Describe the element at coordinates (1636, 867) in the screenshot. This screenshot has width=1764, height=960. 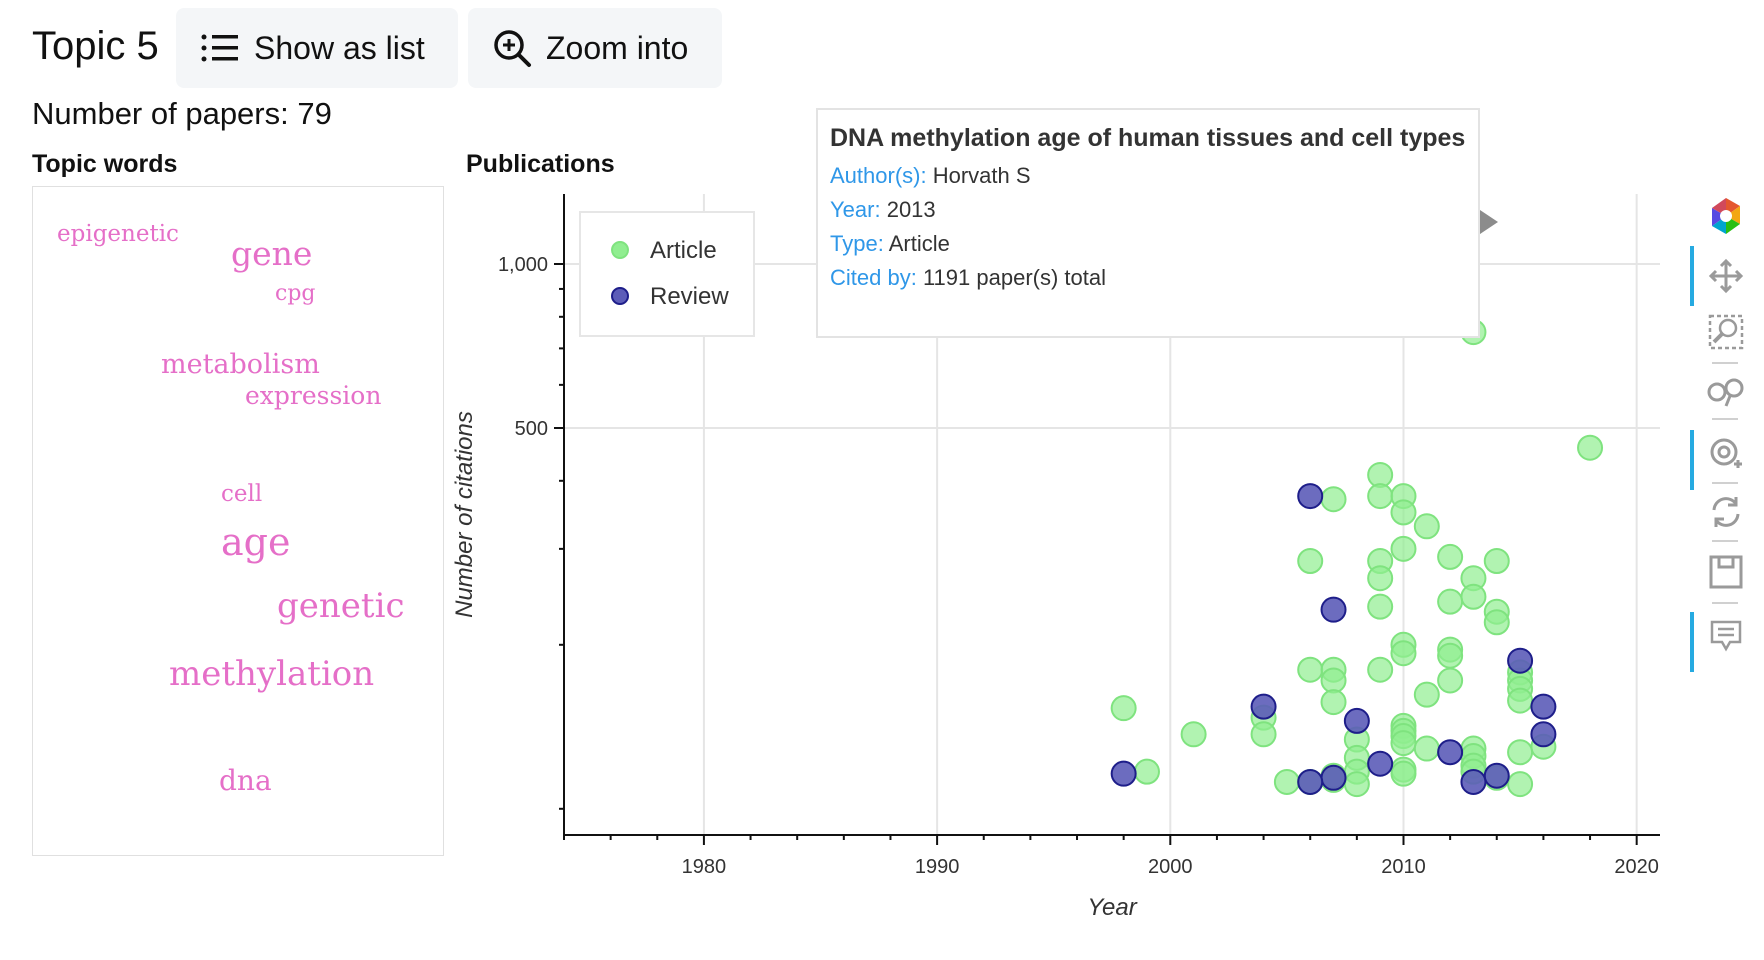
I see `x-tick-label: 2020` at that location.